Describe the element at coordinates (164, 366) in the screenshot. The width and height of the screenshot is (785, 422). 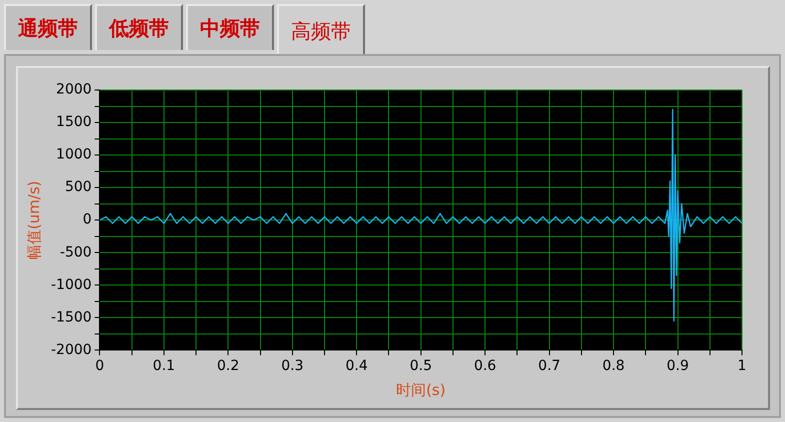
I see `x-tick-label: 0.1` at that location.